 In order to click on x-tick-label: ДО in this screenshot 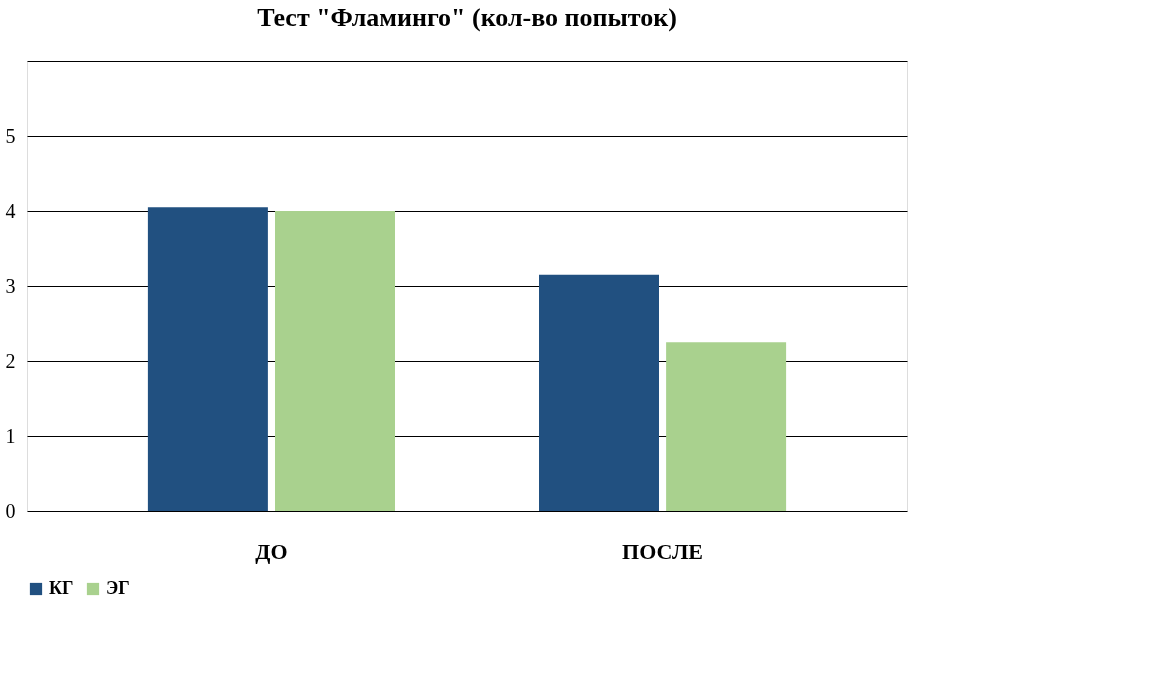, I will do `click(271, 551)`.